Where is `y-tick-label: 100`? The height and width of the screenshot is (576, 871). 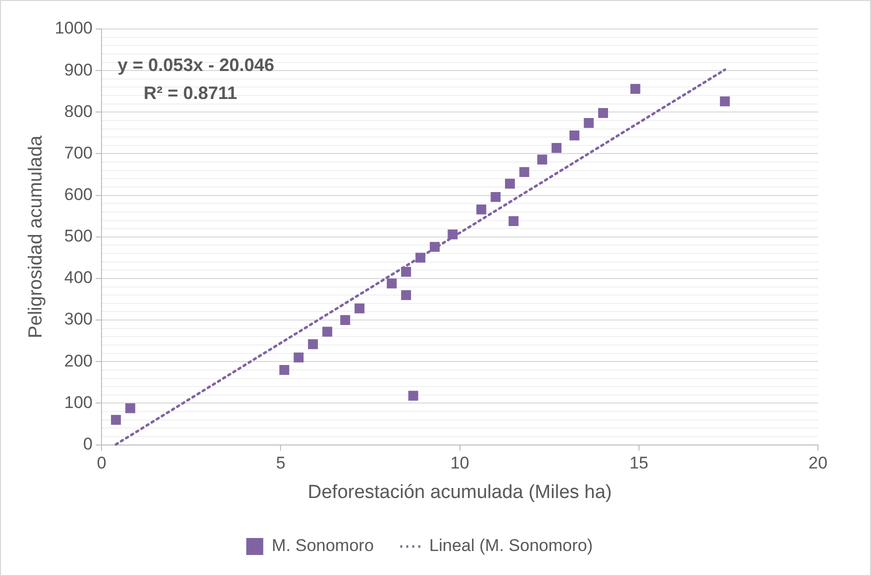 y-tick-label: 100 is located at coordinates (78, 402).